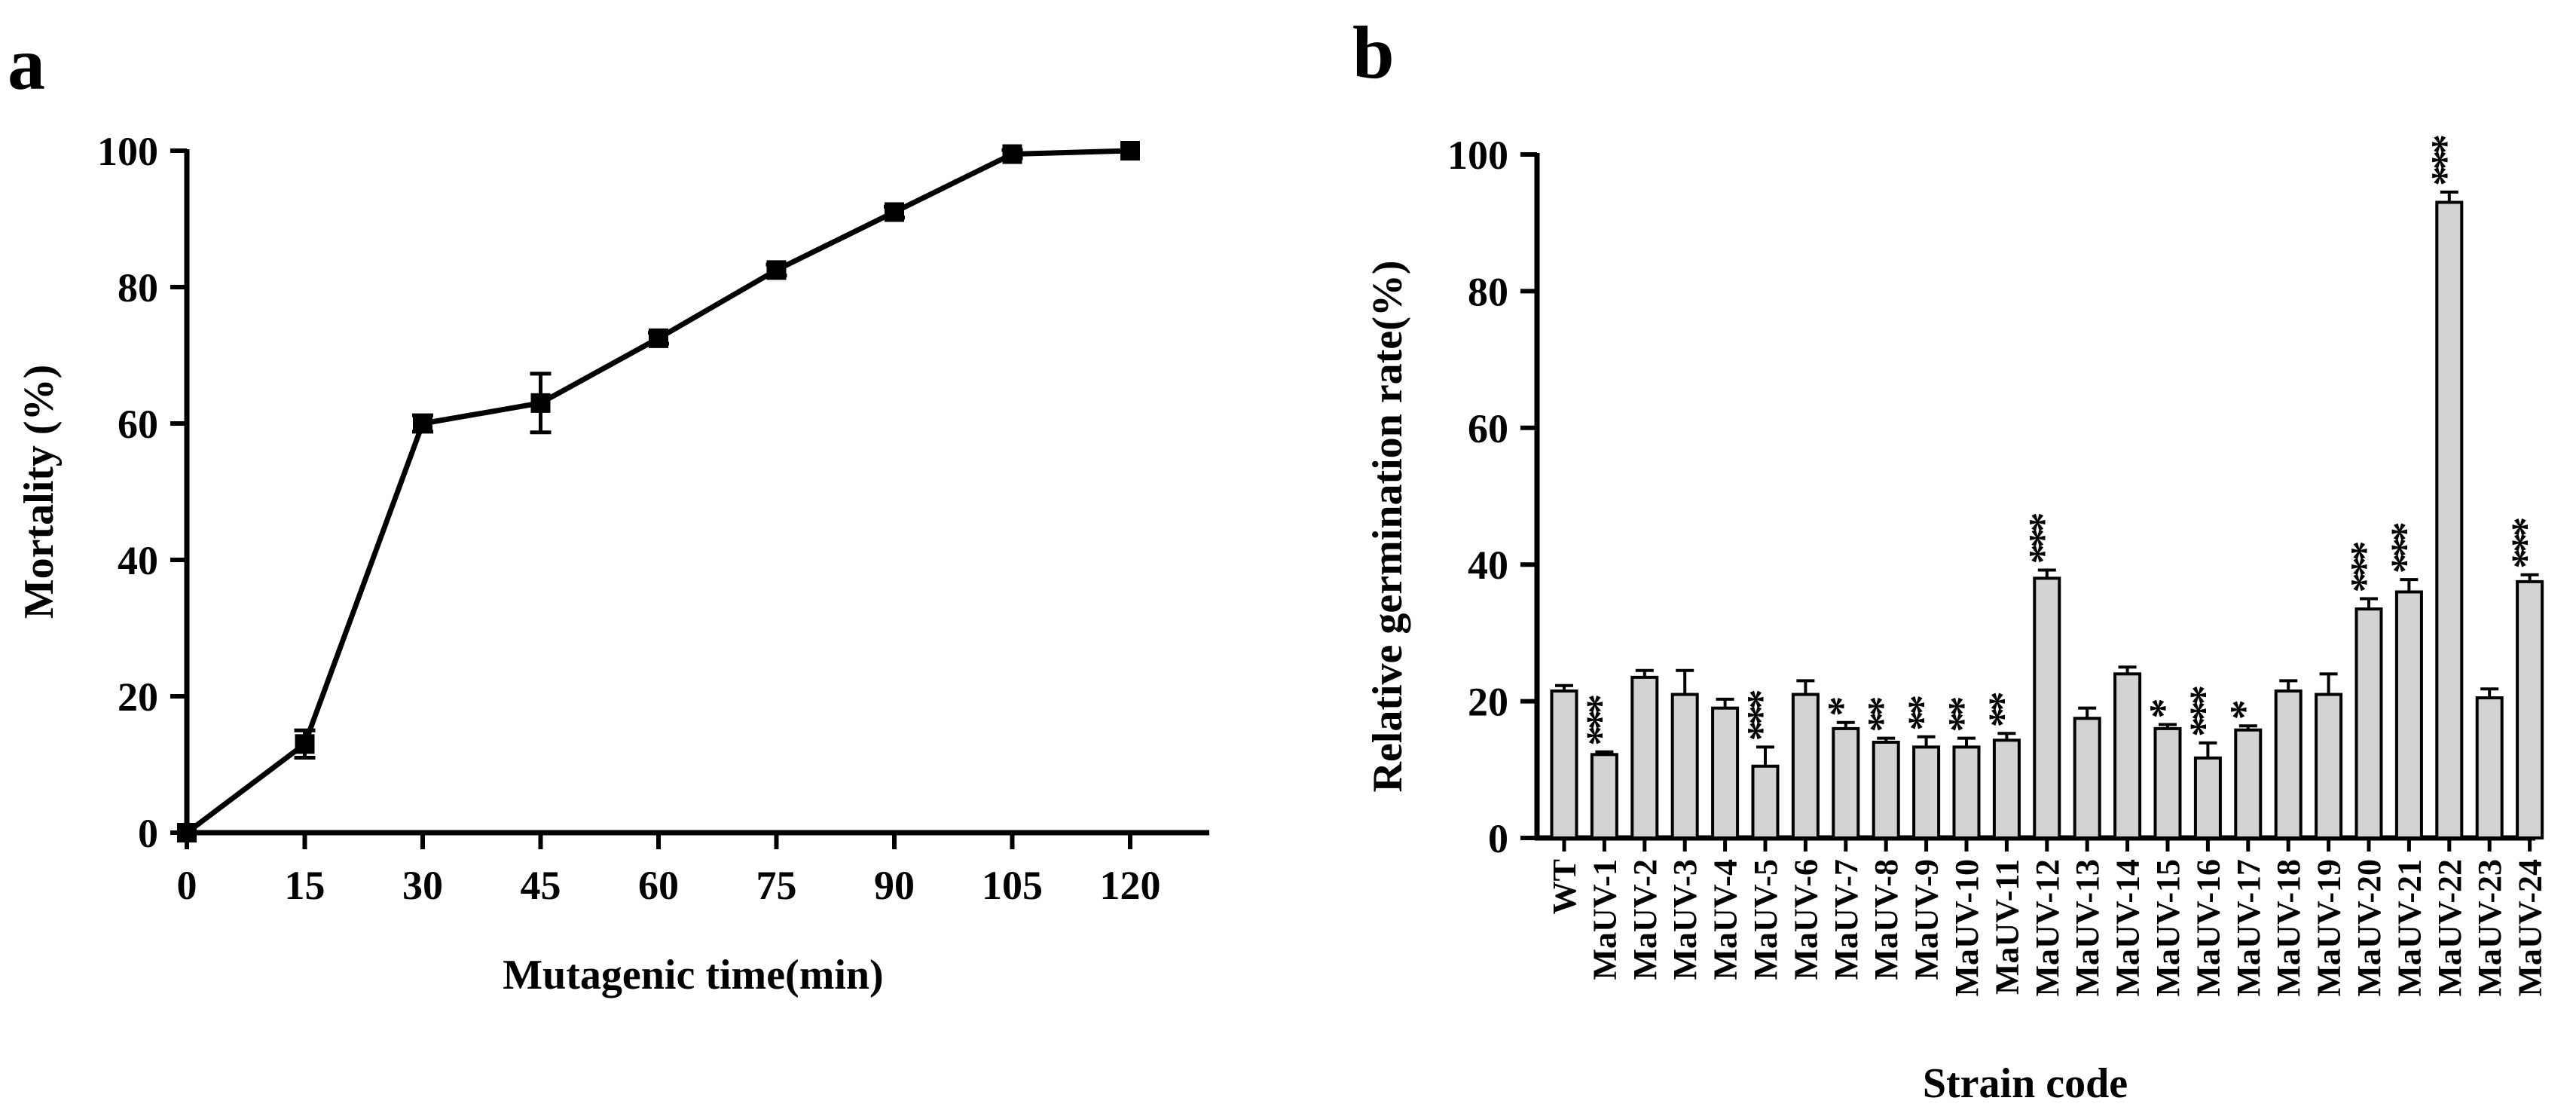 This screenshot has height=1113, width=2576. I want to click on chart-b-x-tick-label: MaUV-13, so click(2087, 927).